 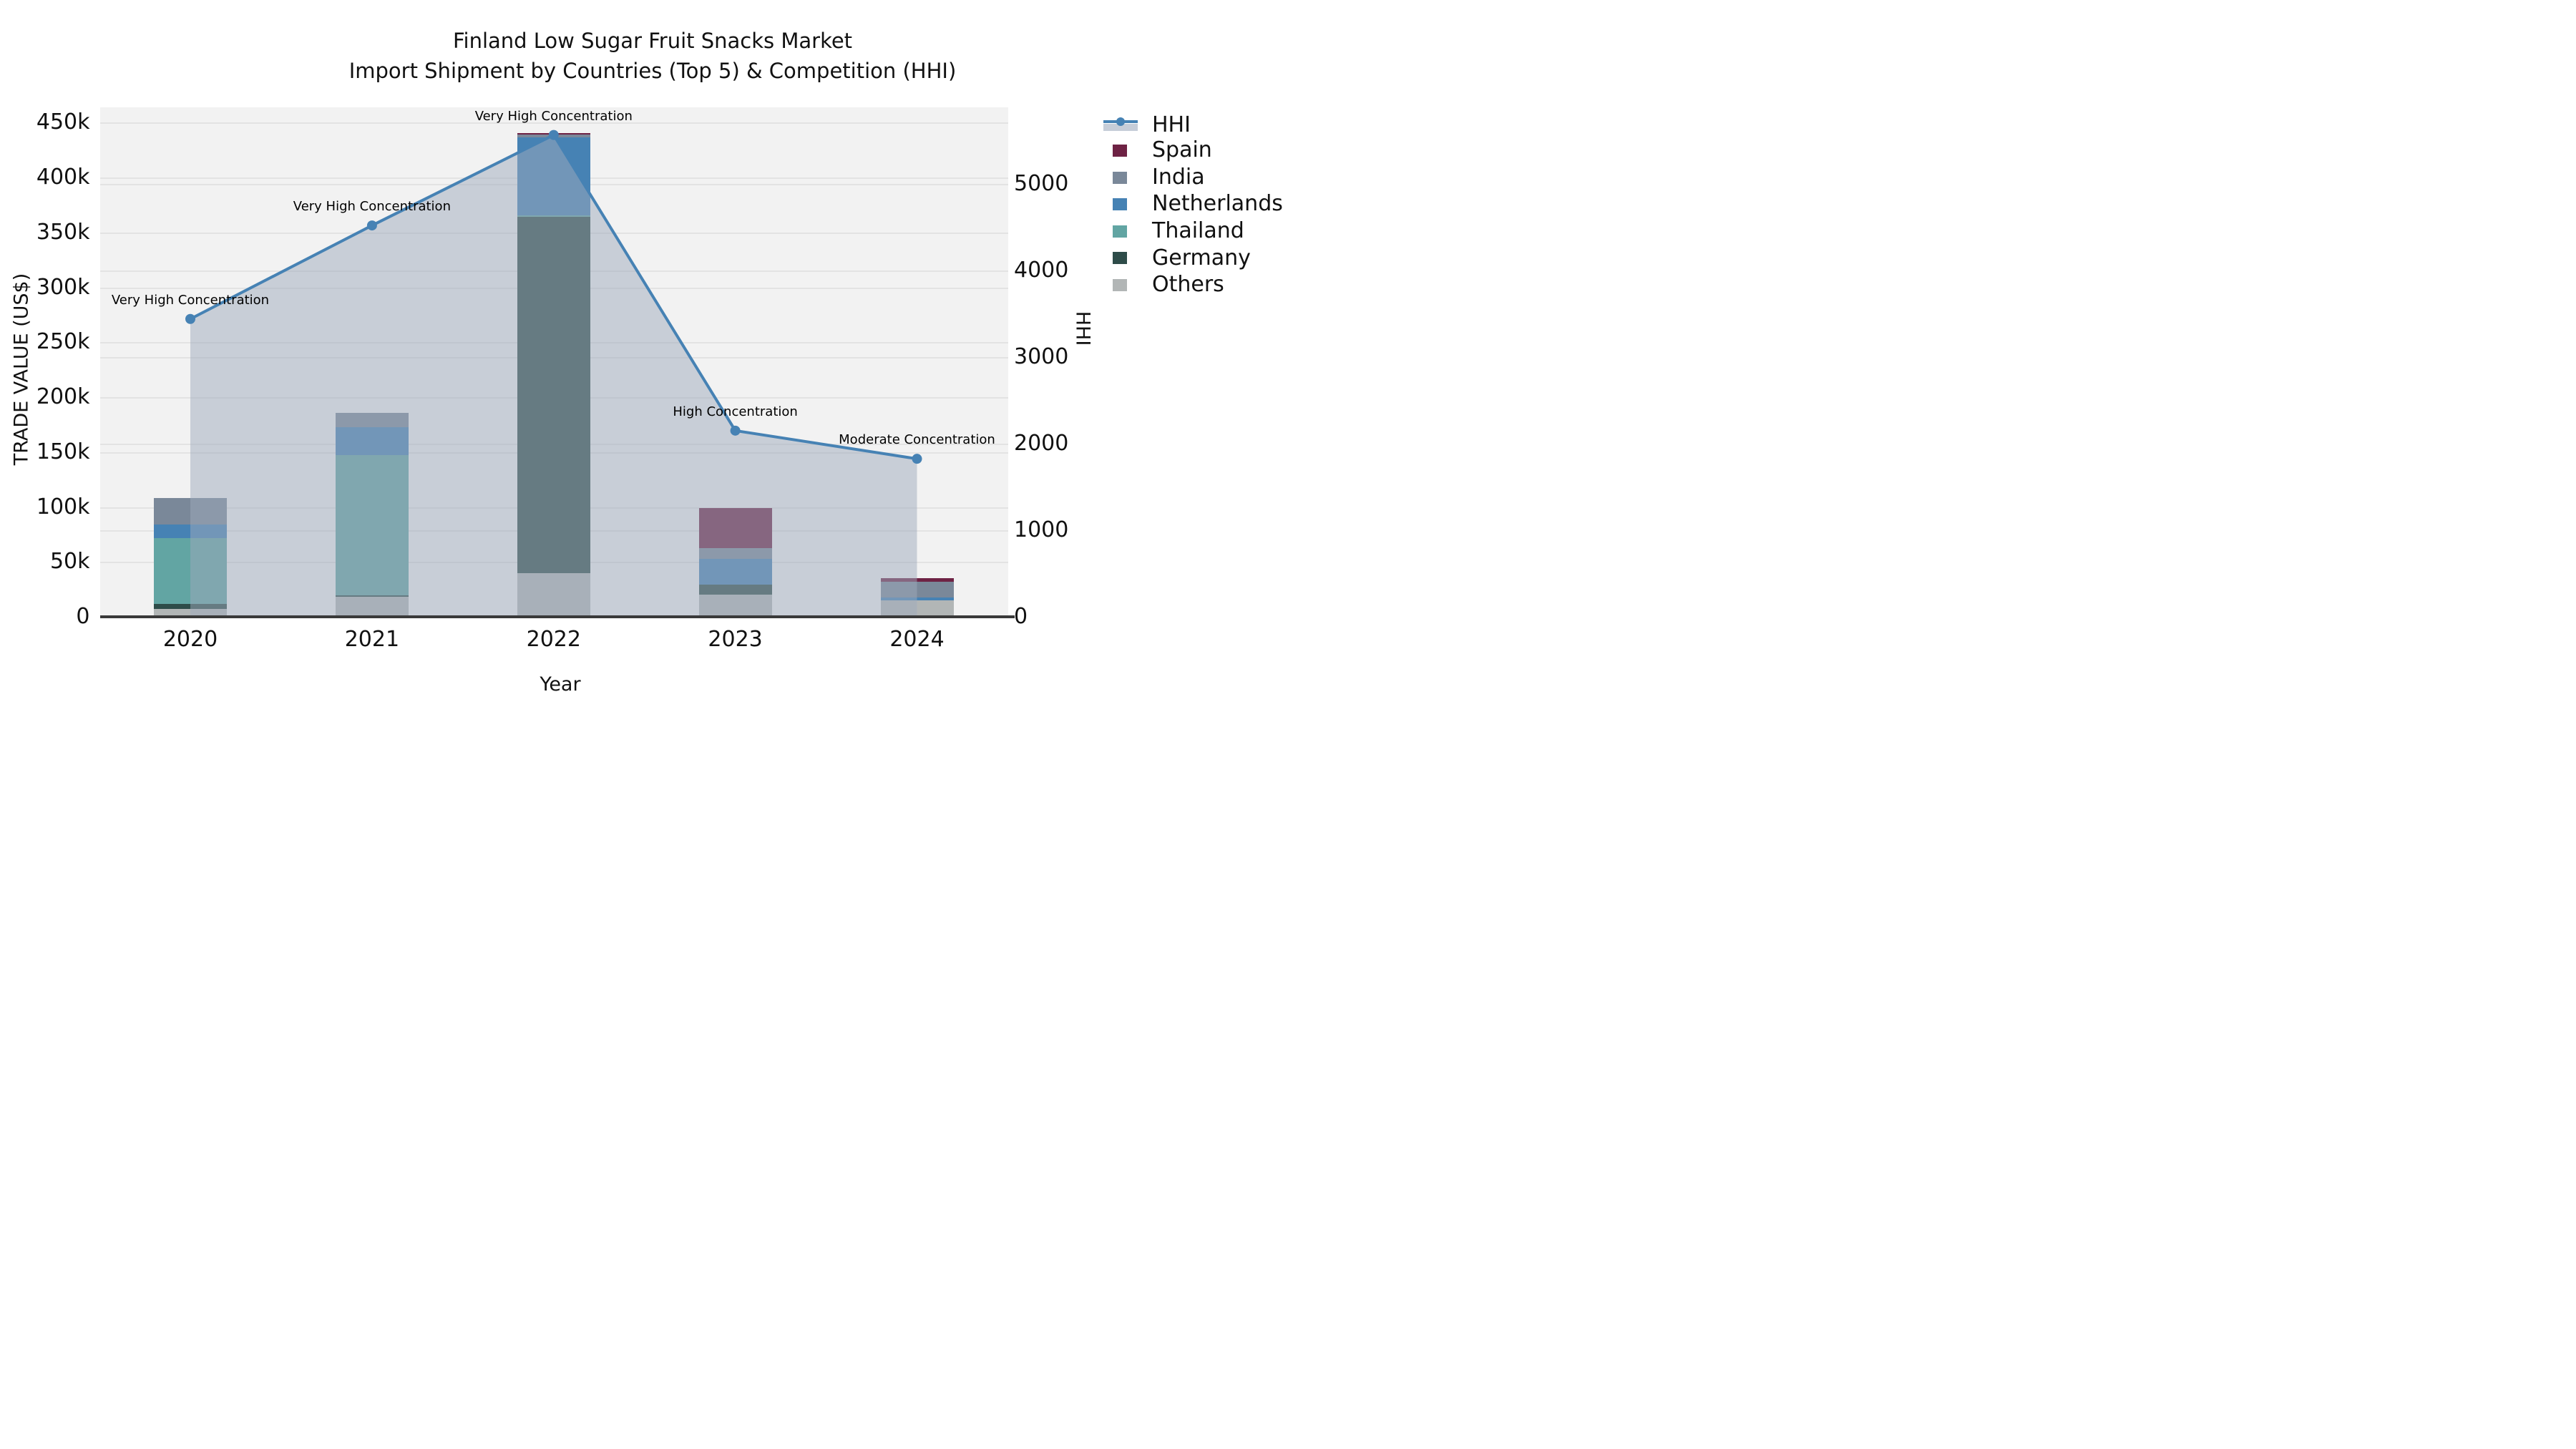 I want to click on y-axis-tick-left: 50k, so click(x=69, y=562).